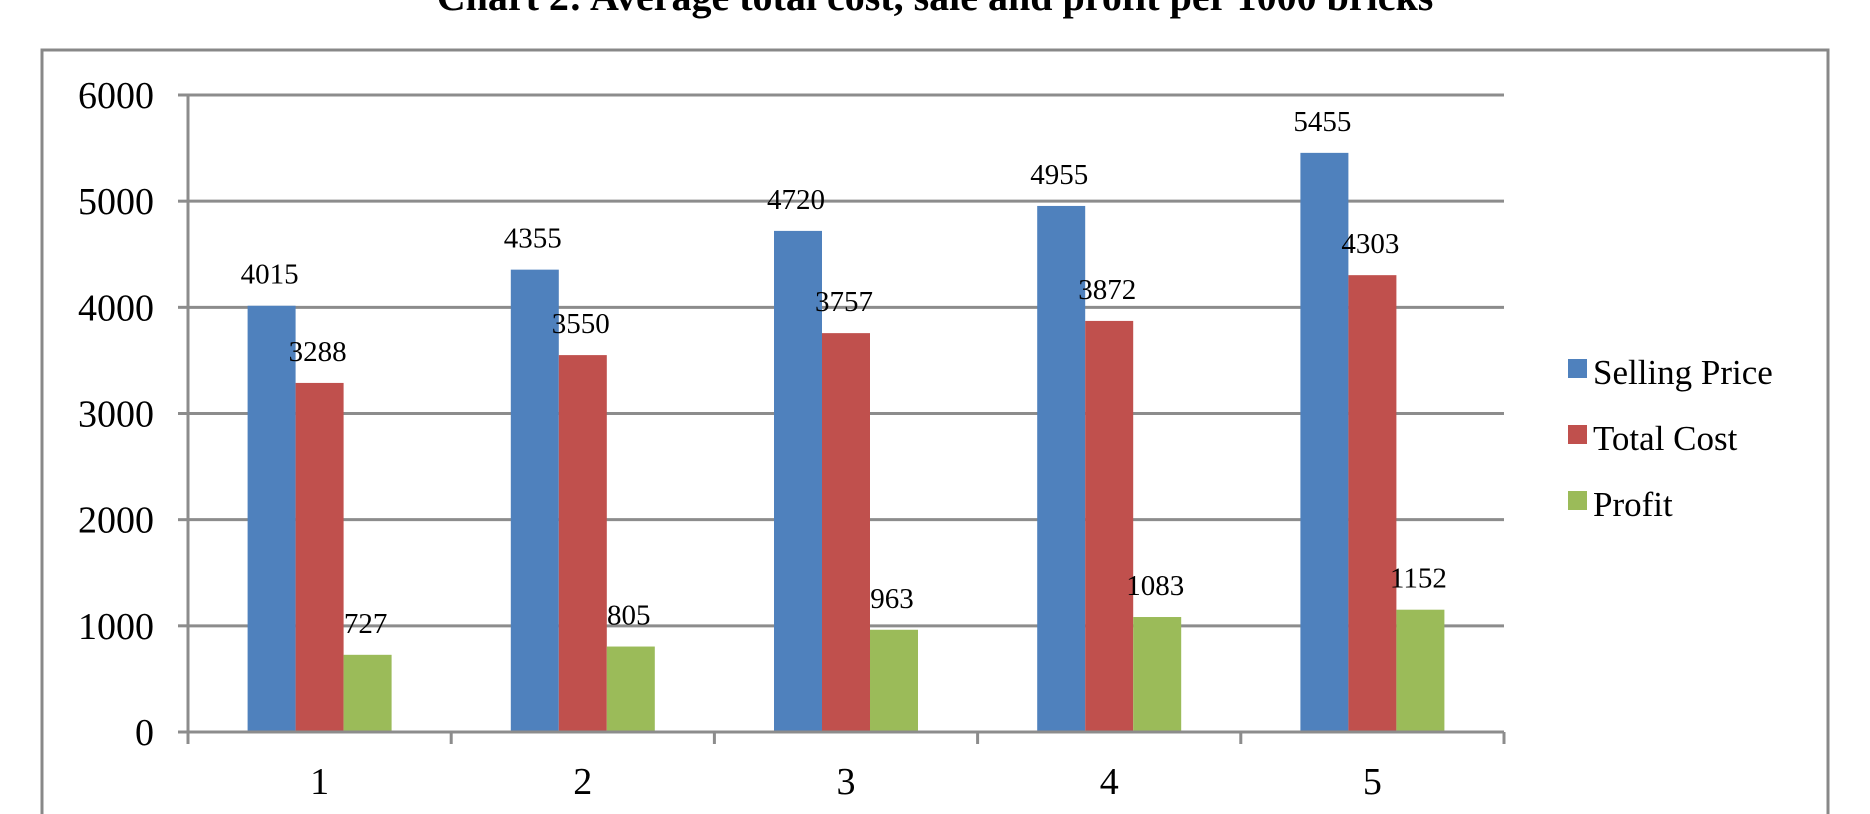 Image resolution: width=1870 pixels, height=814 pixels. Describe the element at coordinates (844, 302) in the screenshot. I see `data-label: 3757` at that location.